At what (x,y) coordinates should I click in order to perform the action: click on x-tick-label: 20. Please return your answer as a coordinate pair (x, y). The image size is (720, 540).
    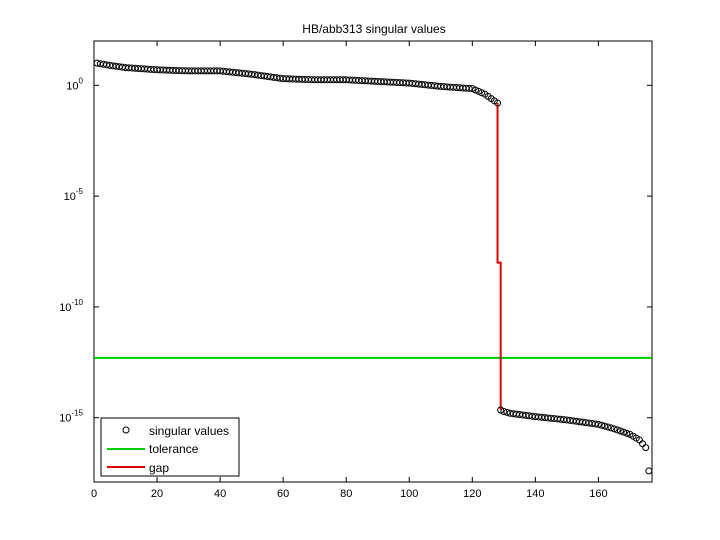
    Looking at the image, I should click on (157, 494).